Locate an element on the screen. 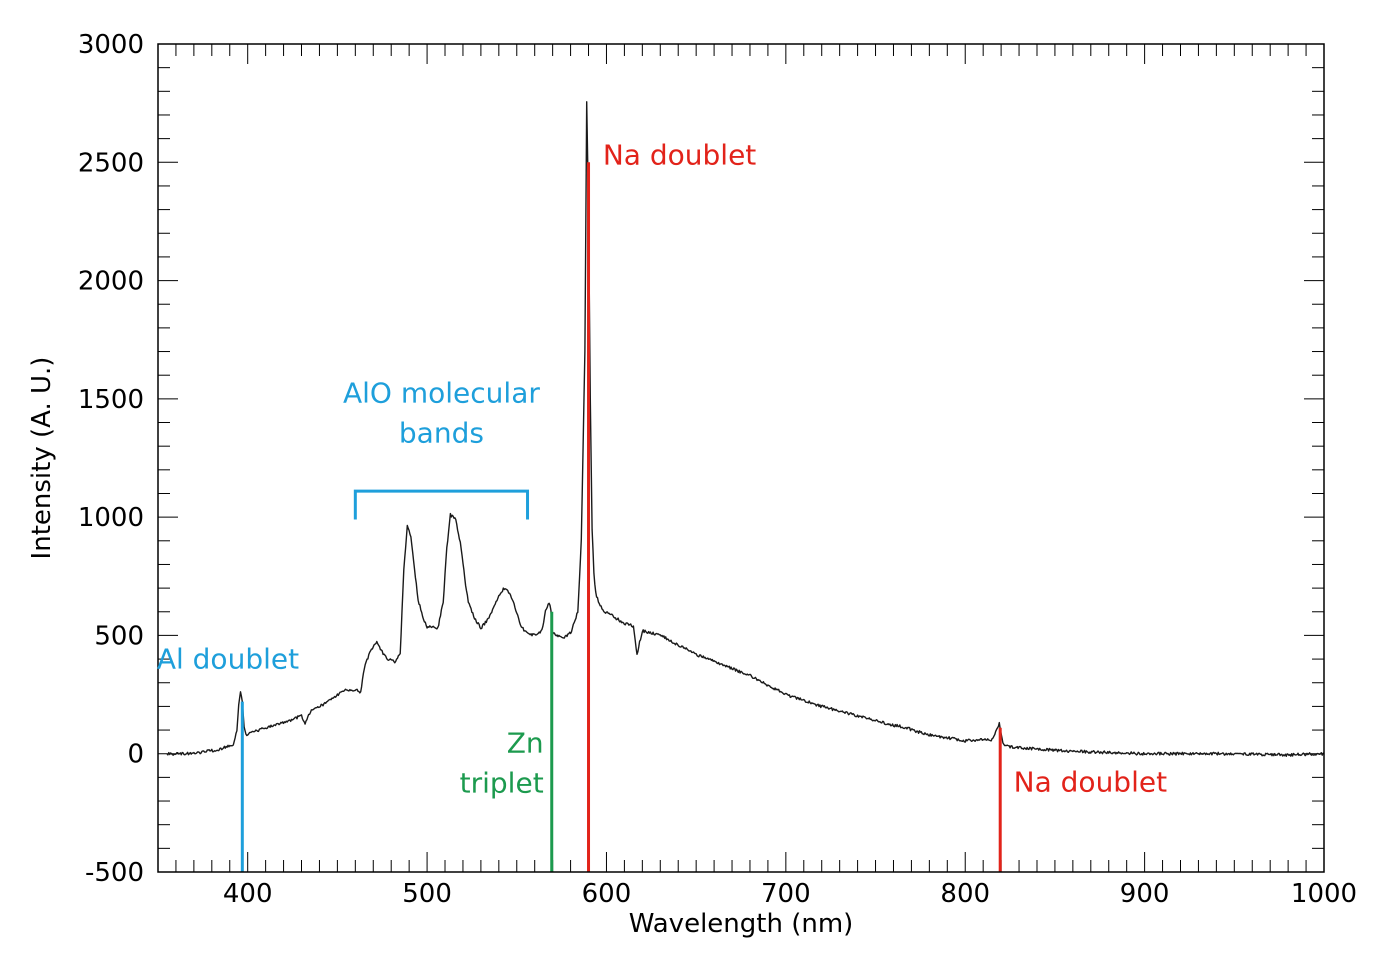 The image size is (1384, 958). x-tick-label: 700 is located at coordinates (786, 894).